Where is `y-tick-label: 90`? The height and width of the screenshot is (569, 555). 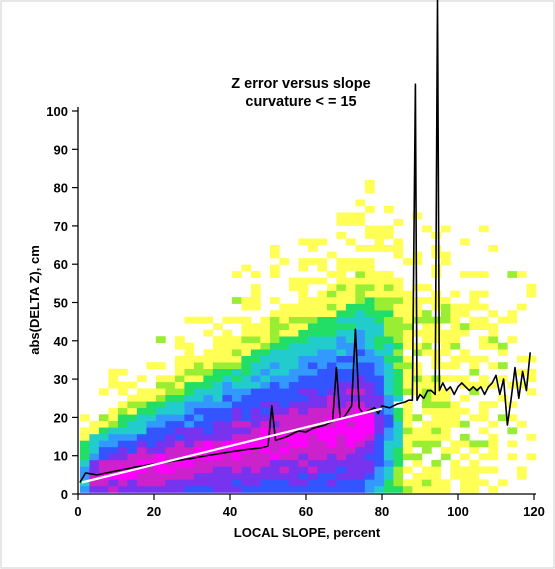
y-tick-label: 90 is located at coordinates (61, 149).